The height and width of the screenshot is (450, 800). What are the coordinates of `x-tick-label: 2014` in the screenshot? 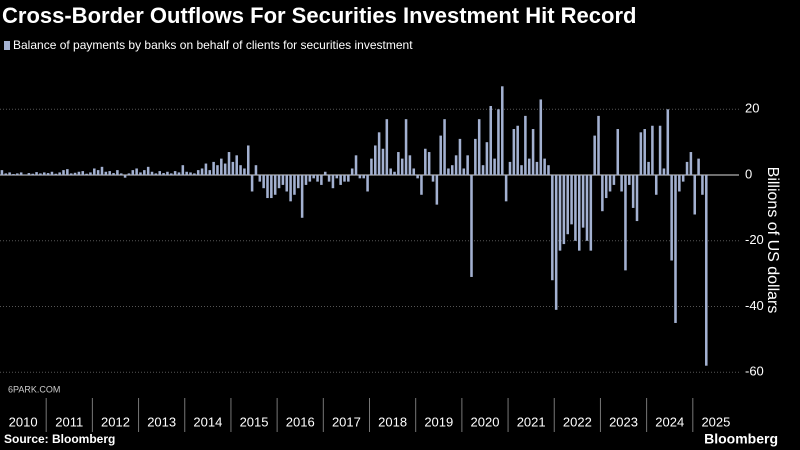 It's located at (207, 421).